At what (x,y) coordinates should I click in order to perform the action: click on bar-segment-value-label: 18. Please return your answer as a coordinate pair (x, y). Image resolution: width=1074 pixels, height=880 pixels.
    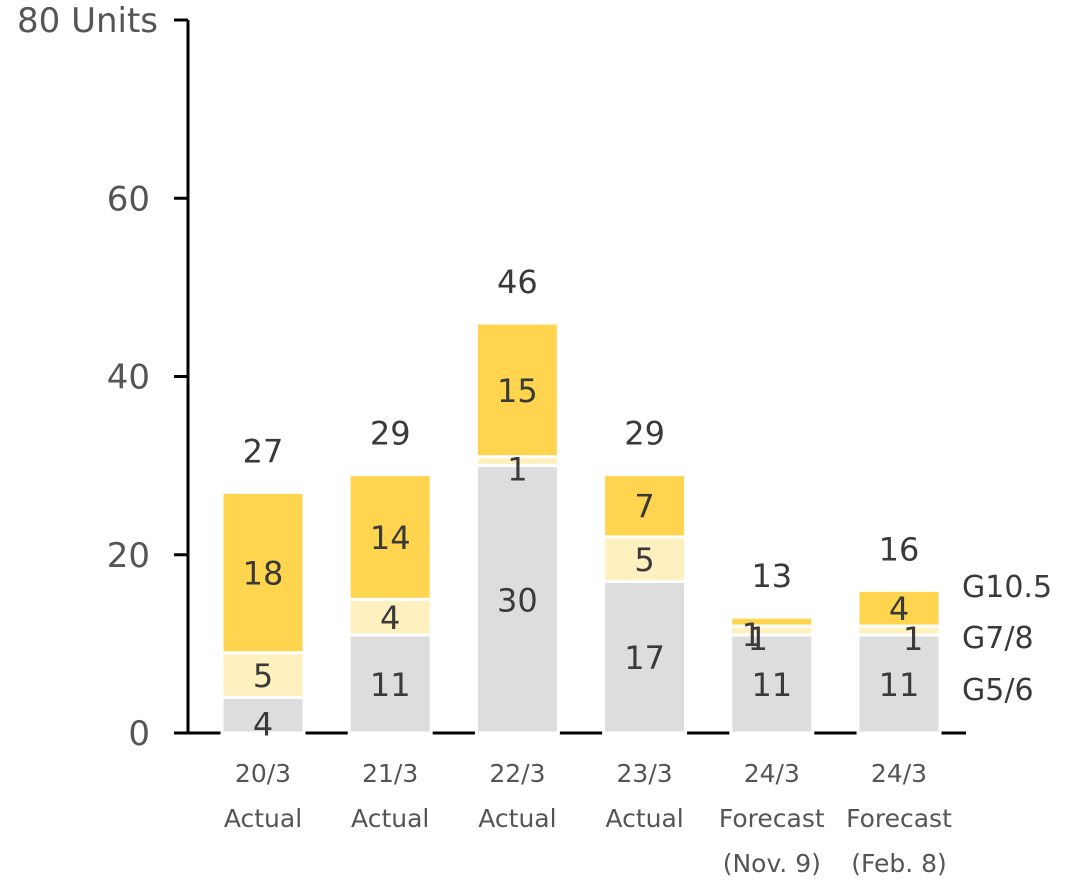
    Looking at the image, I should click on (263, 574).